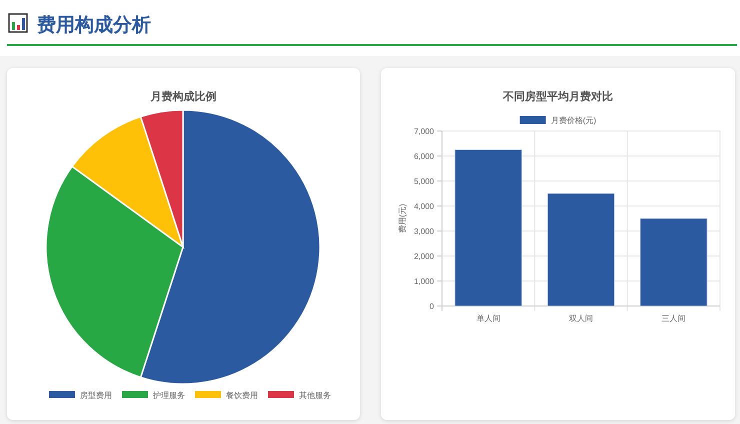  What do you see at coordinates (93, 25) in the screenshot?
I see `text: 费用构成分析` at bounding box center [93, 25].